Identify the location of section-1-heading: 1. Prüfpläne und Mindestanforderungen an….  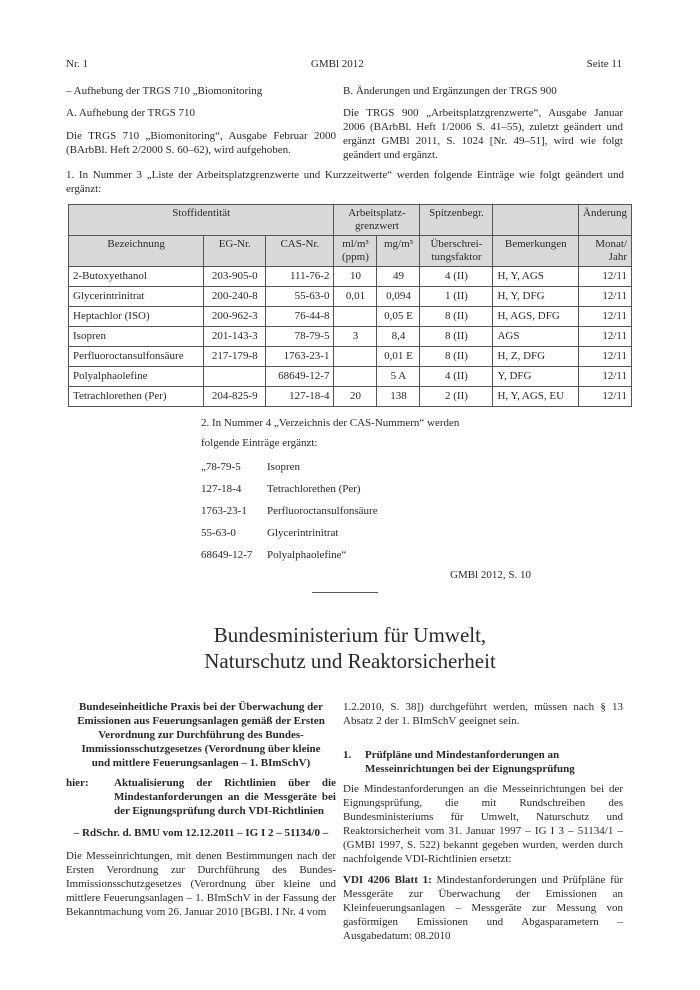
(483, 762).